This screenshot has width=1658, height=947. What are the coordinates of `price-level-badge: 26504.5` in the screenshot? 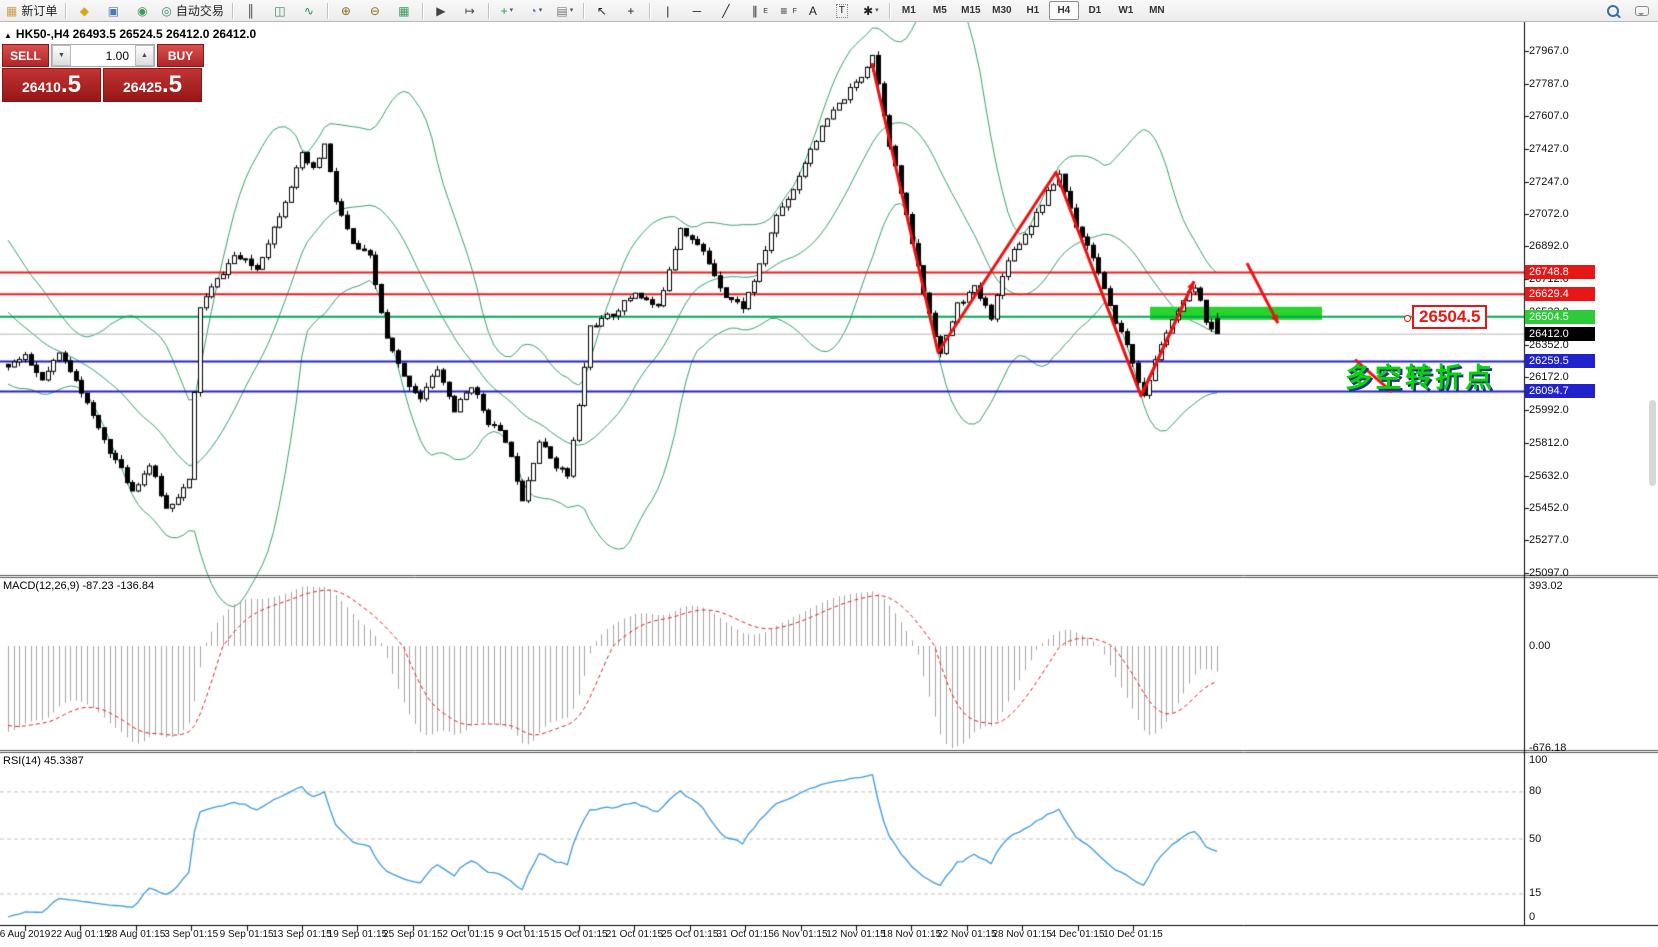 It's located at (1560, 316).